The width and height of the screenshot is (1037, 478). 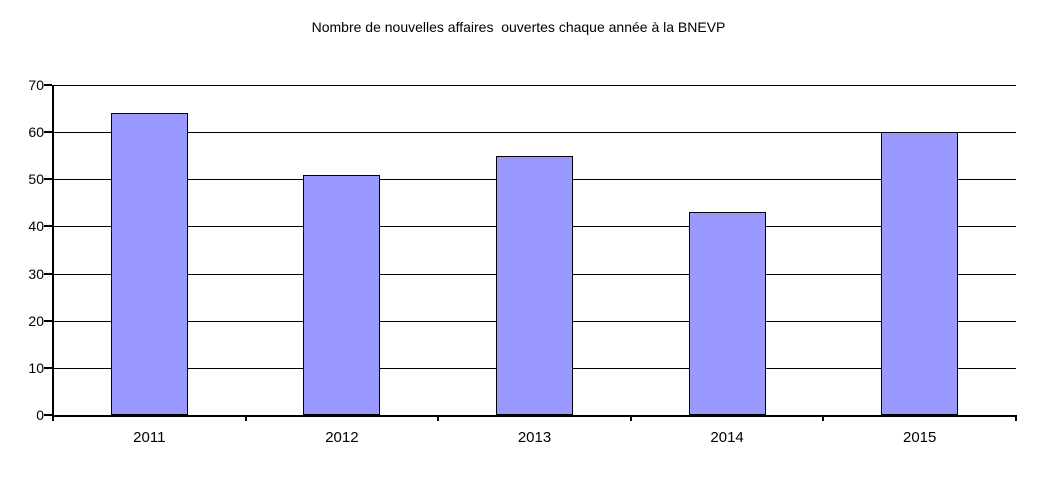 I want to click on y-tick-label-70: 70, so click(x=36, y=85).